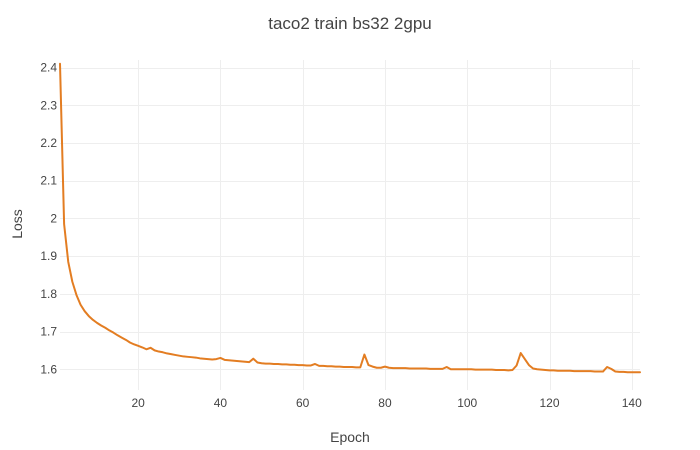 This screenshot has height=450, width=700. What do you see at coordinates (48, 105) in the screenshot?
I see `y-tick-label: 2.3` at bounding box center [48, 105].